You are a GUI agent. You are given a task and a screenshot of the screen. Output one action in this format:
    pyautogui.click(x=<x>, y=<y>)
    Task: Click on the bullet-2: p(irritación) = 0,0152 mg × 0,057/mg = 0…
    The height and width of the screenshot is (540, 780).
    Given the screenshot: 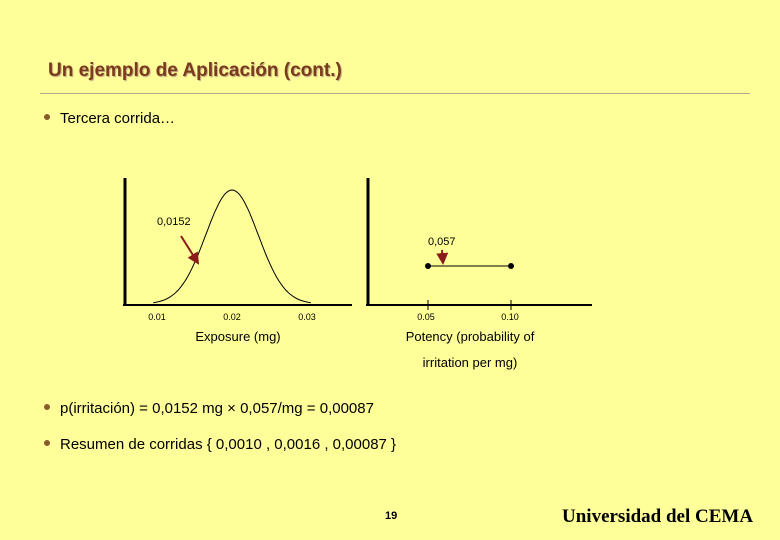 What is the action you would take?
    pyautogui.click(x=209, y=408)
    